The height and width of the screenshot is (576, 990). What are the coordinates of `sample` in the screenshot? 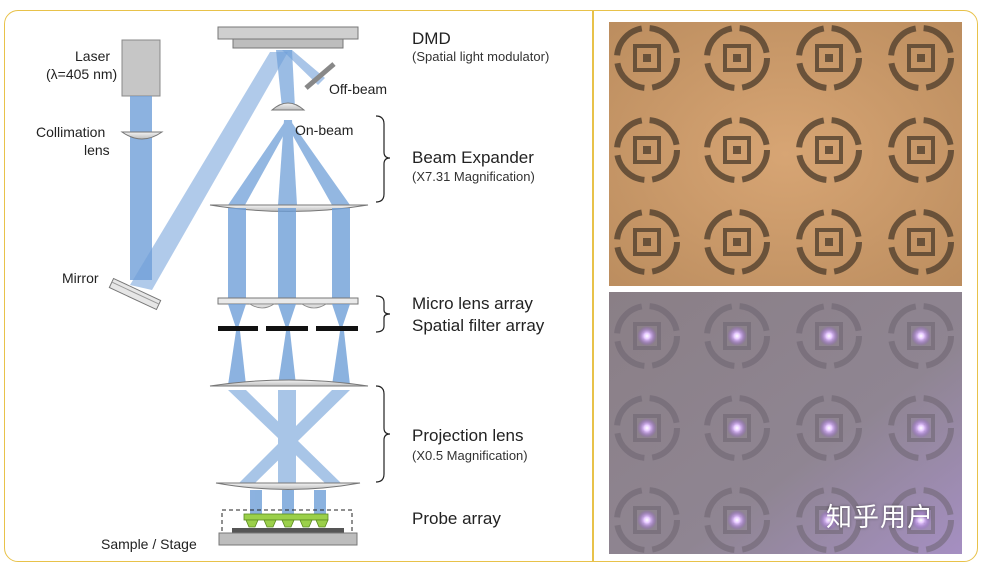 It's located at (288, 530).